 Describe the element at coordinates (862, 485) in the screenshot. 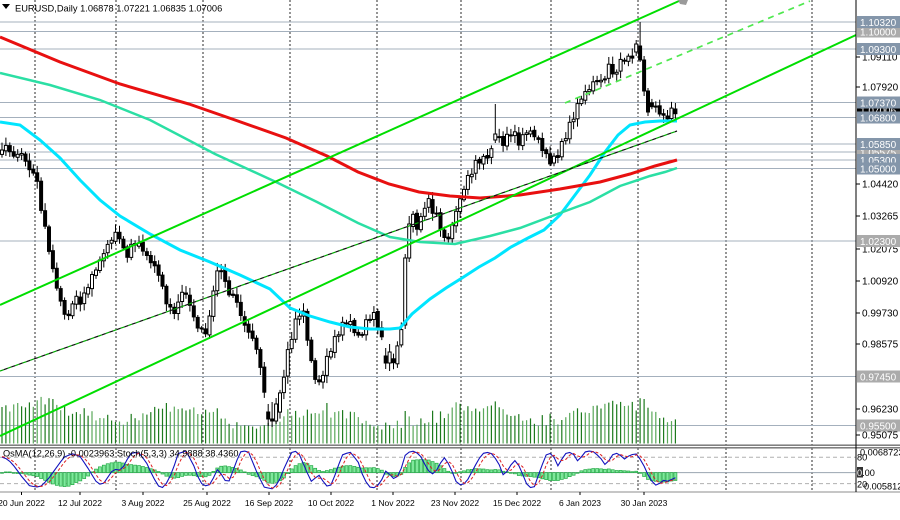

I see `svg-text: 20` at that location.